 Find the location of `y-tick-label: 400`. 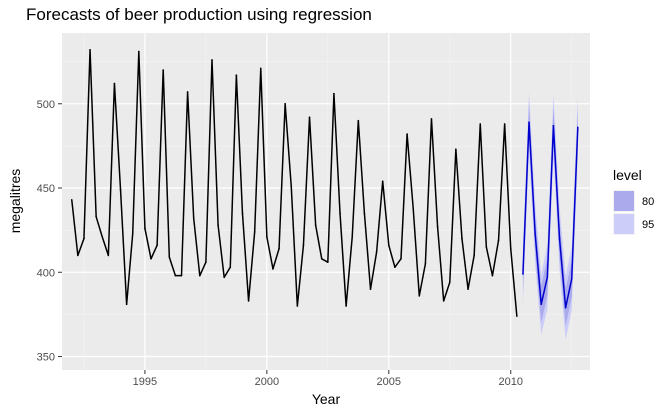

y-tick-label: 400 is located at coordinates (46, 273).